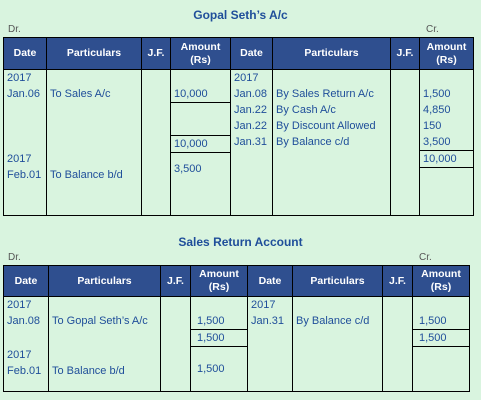  What do you see at coordinates (425, 257) in the screenshot?
I see `ledger2-cr-label: Cr.` at bounding box center [425, 257].